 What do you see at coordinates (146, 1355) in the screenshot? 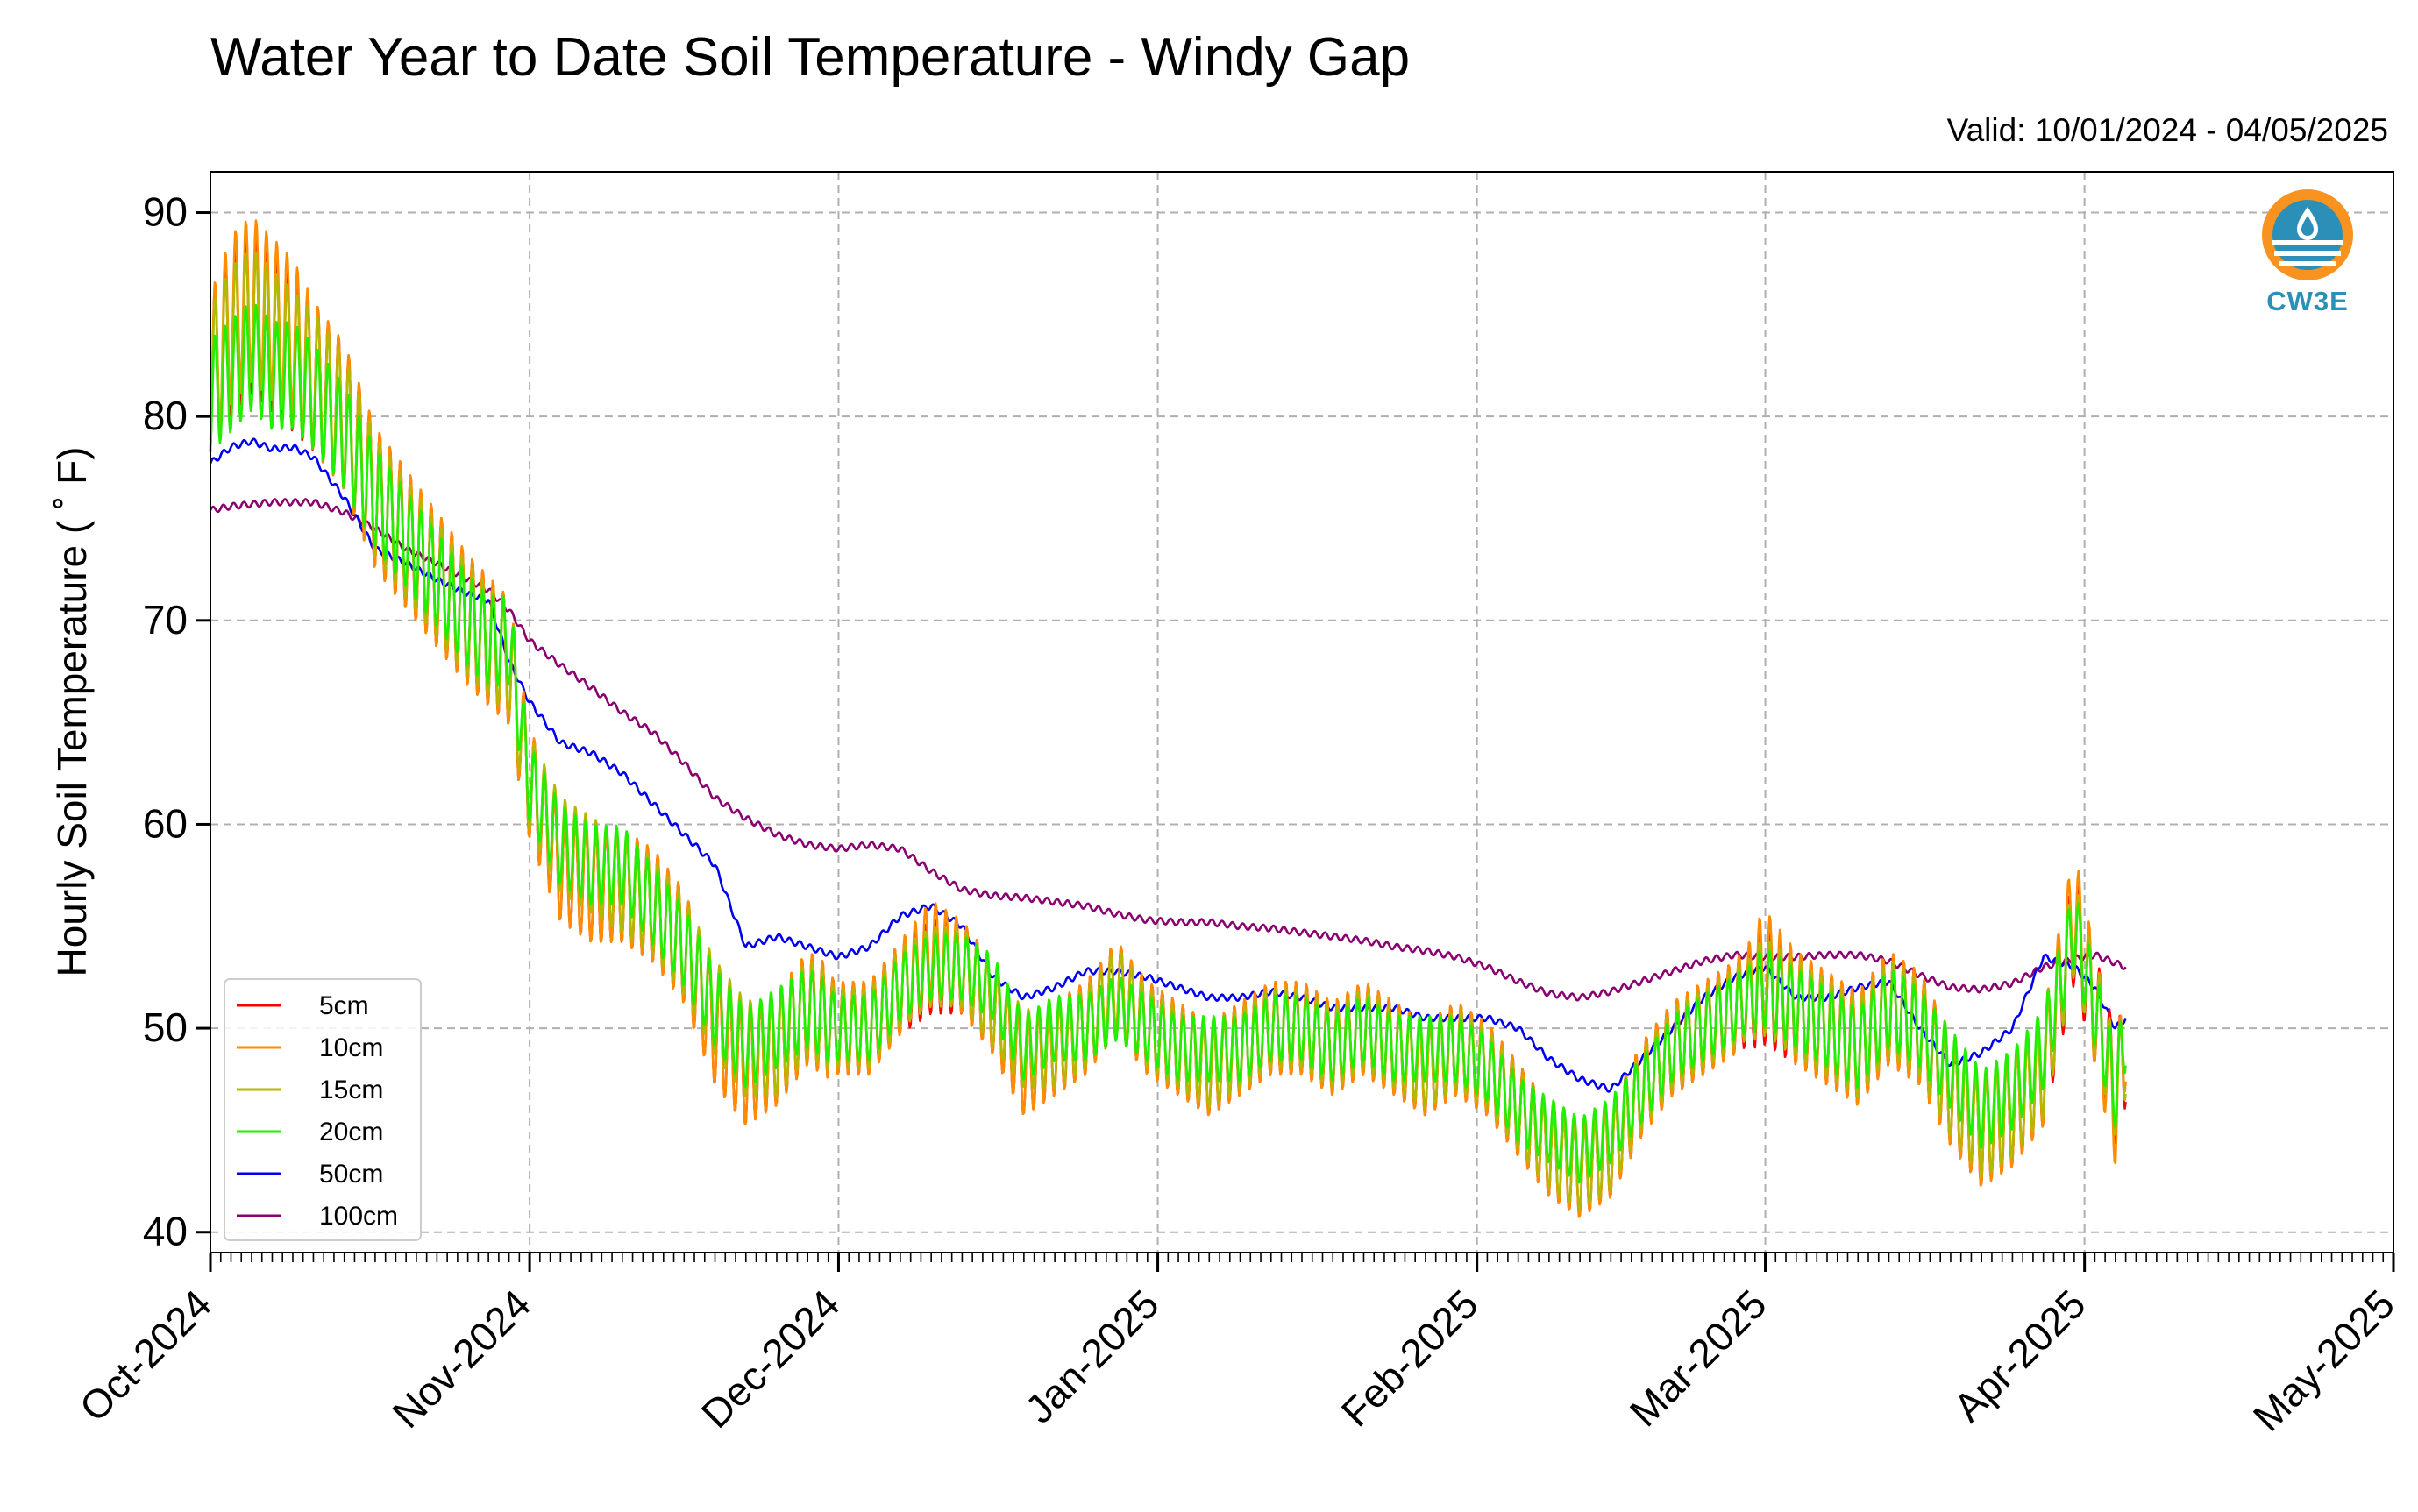
I see `x-tick-label: Oct-2024` at bounding box center [146, 1355].